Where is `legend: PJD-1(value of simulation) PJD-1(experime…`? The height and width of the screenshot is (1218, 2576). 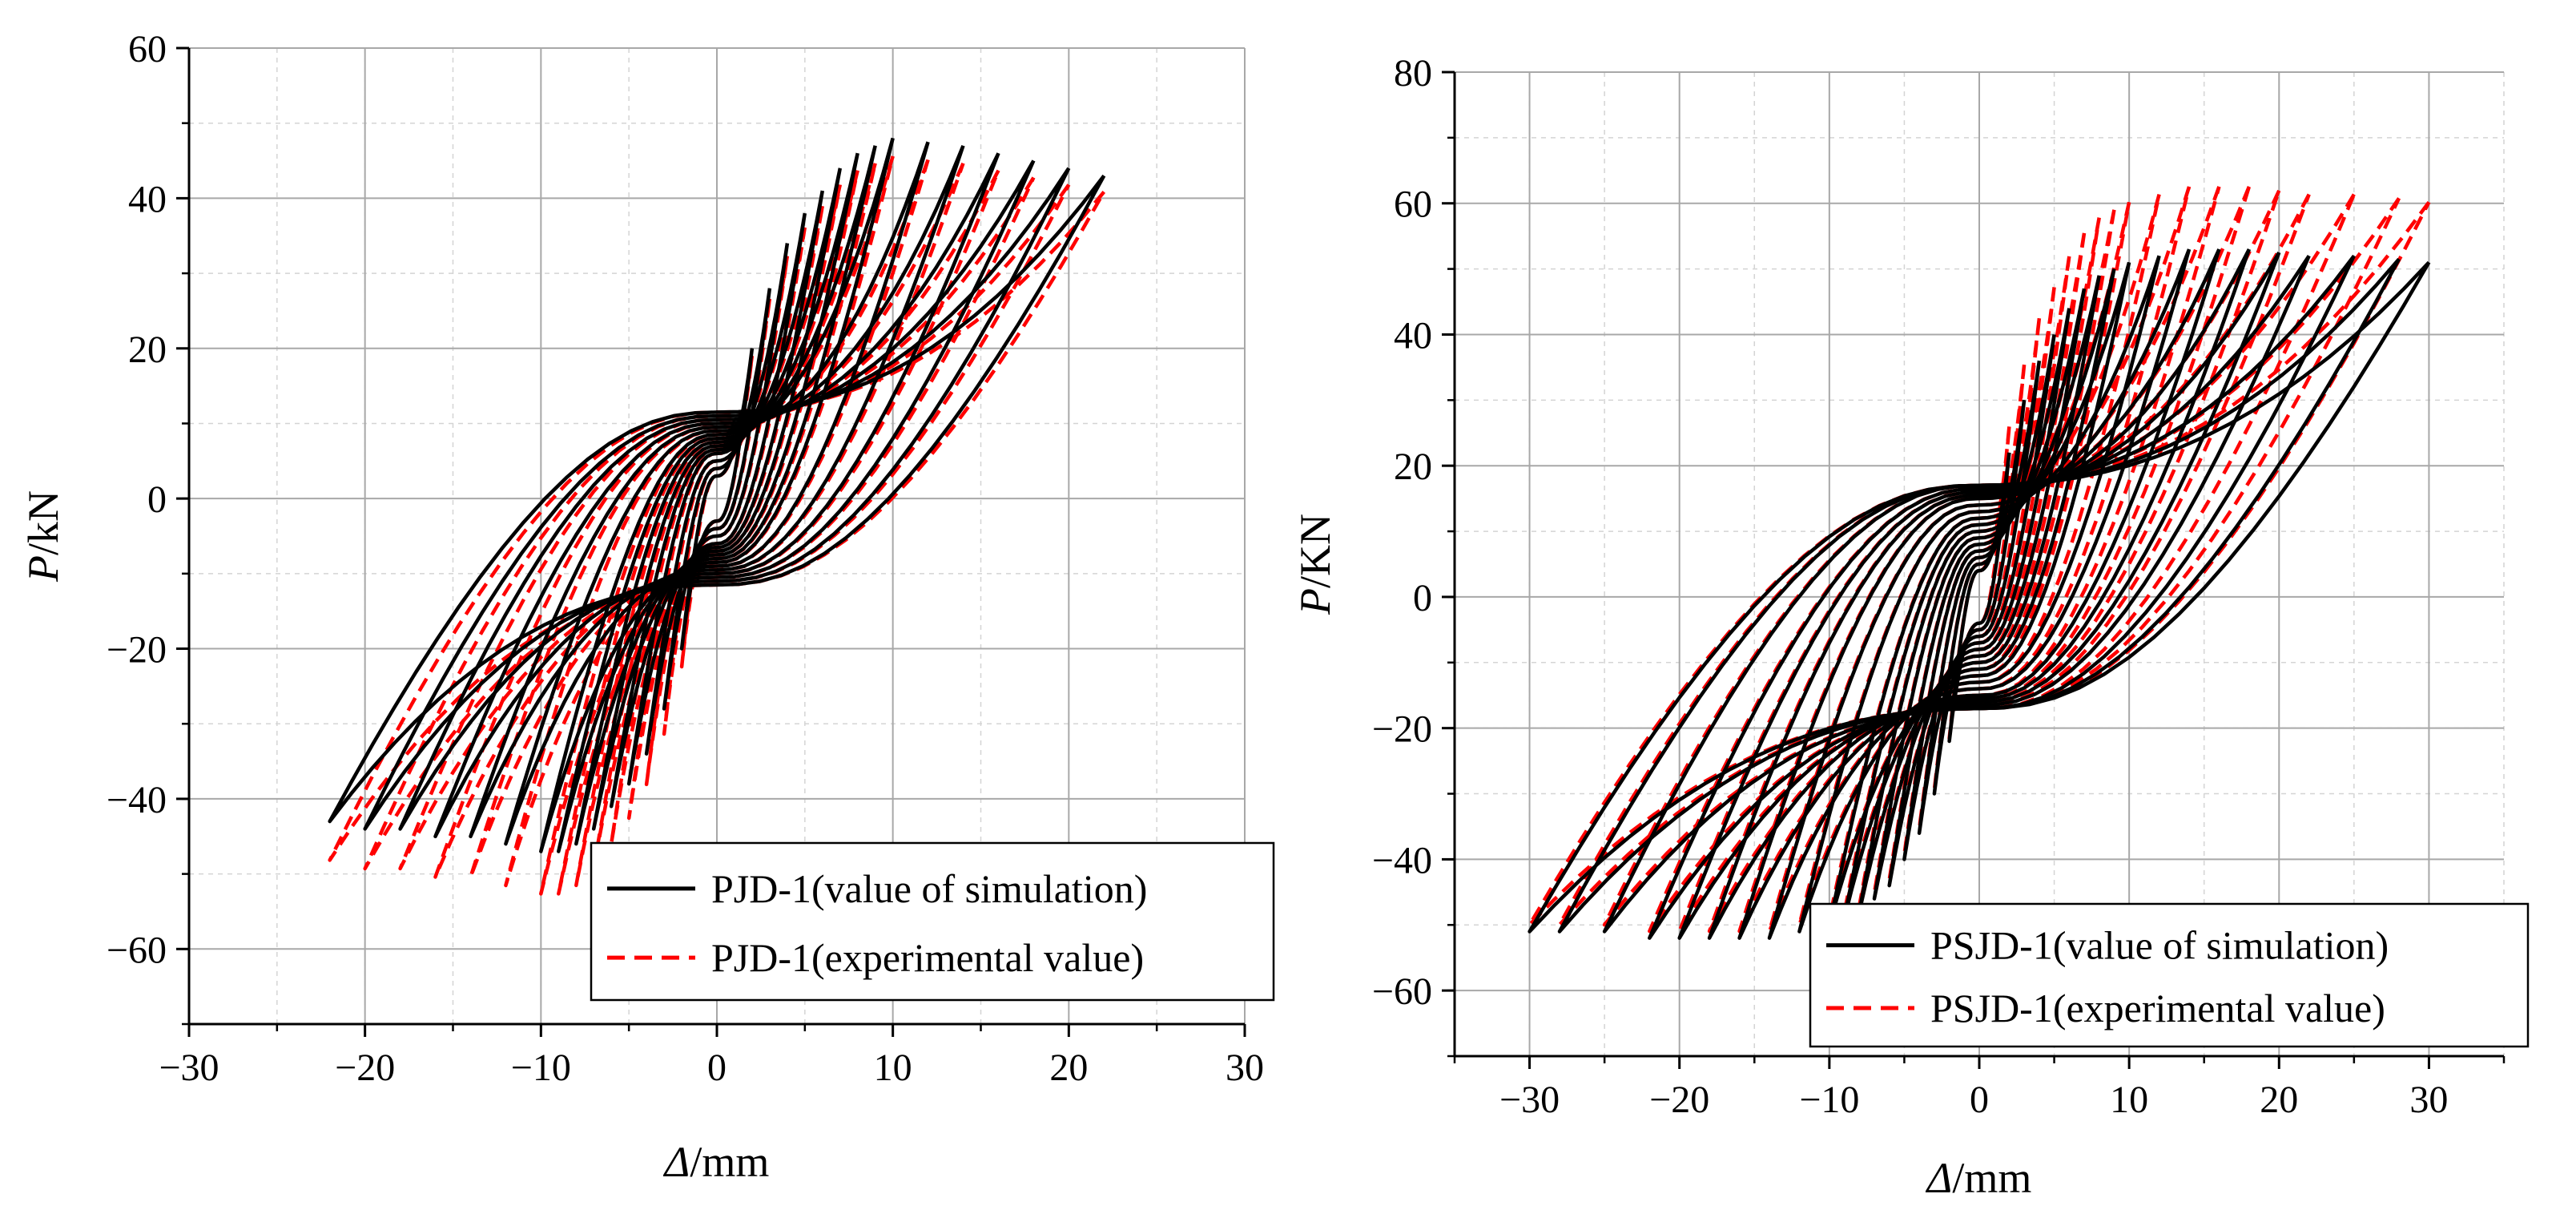
legend: PJD-1(value of simulation) PJD-1(experime… is located at coordinates (933, 922).